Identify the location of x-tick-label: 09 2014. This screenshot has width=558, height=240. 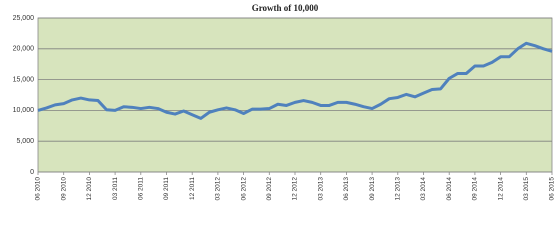
(475, 189).